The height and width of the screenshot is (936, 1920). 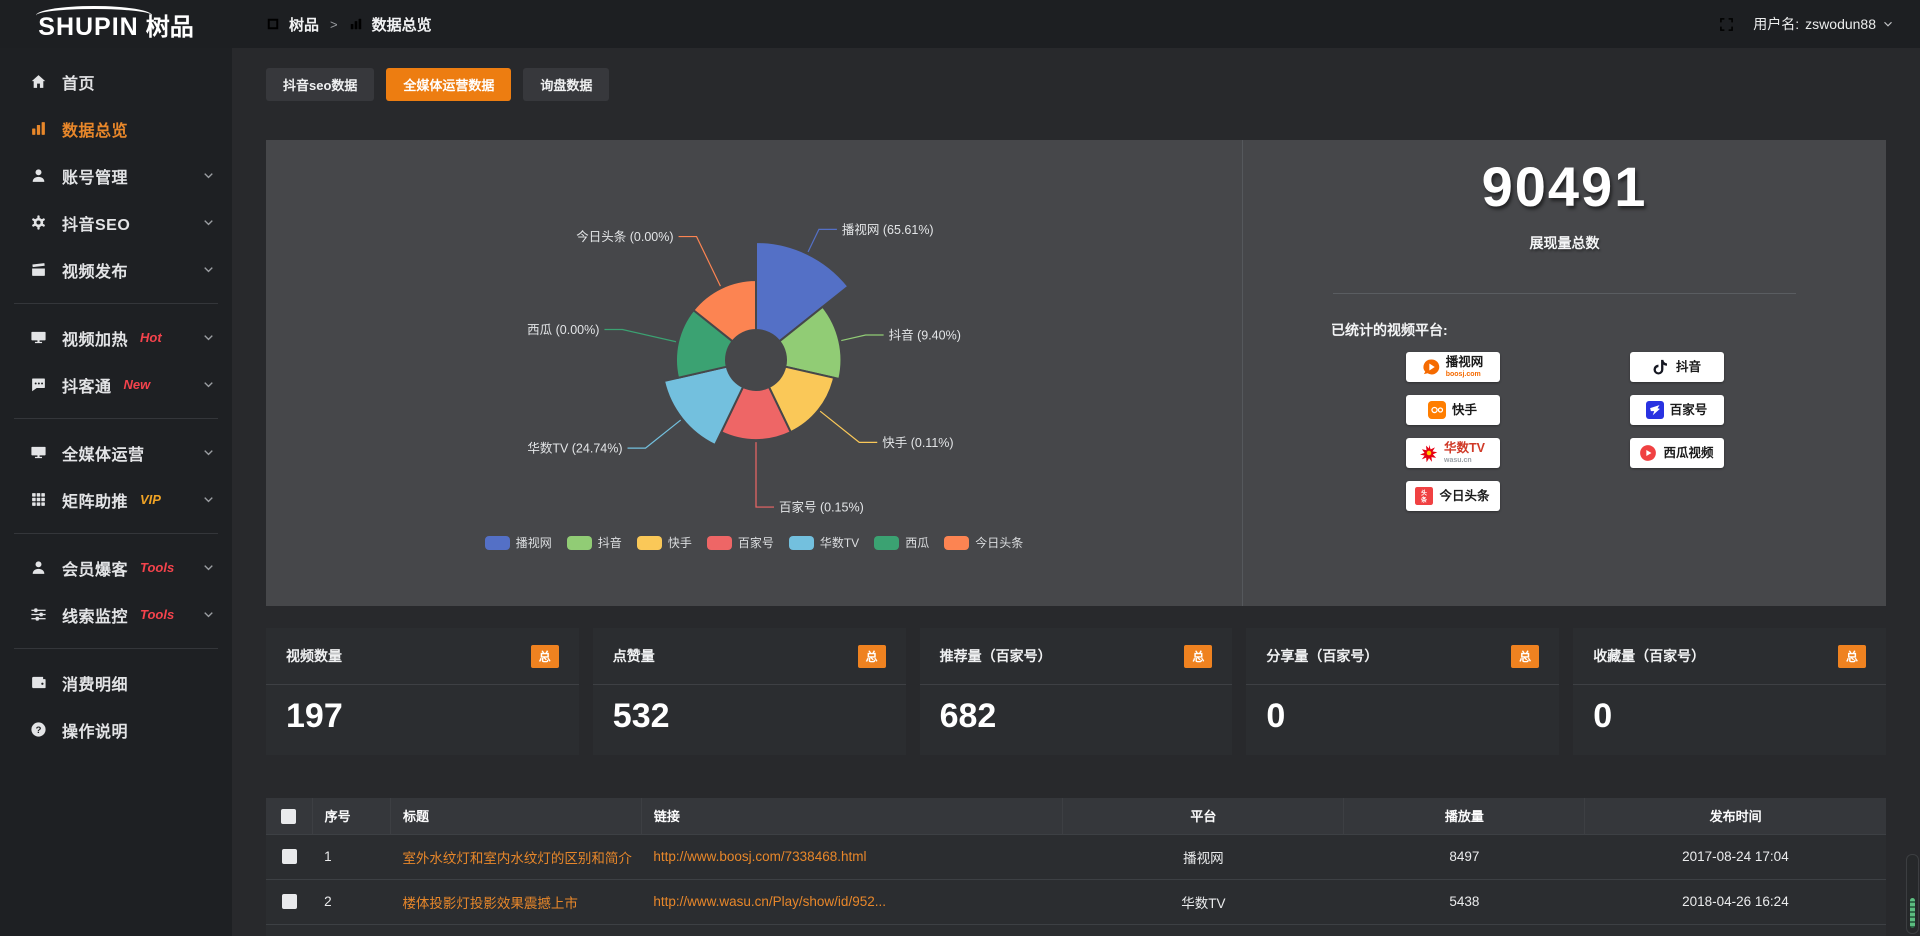 What do you see at coordinates (1203, 901) in the screenshot?
I see `cell-platform: 华数TV` at bounding box center [1203, 901].